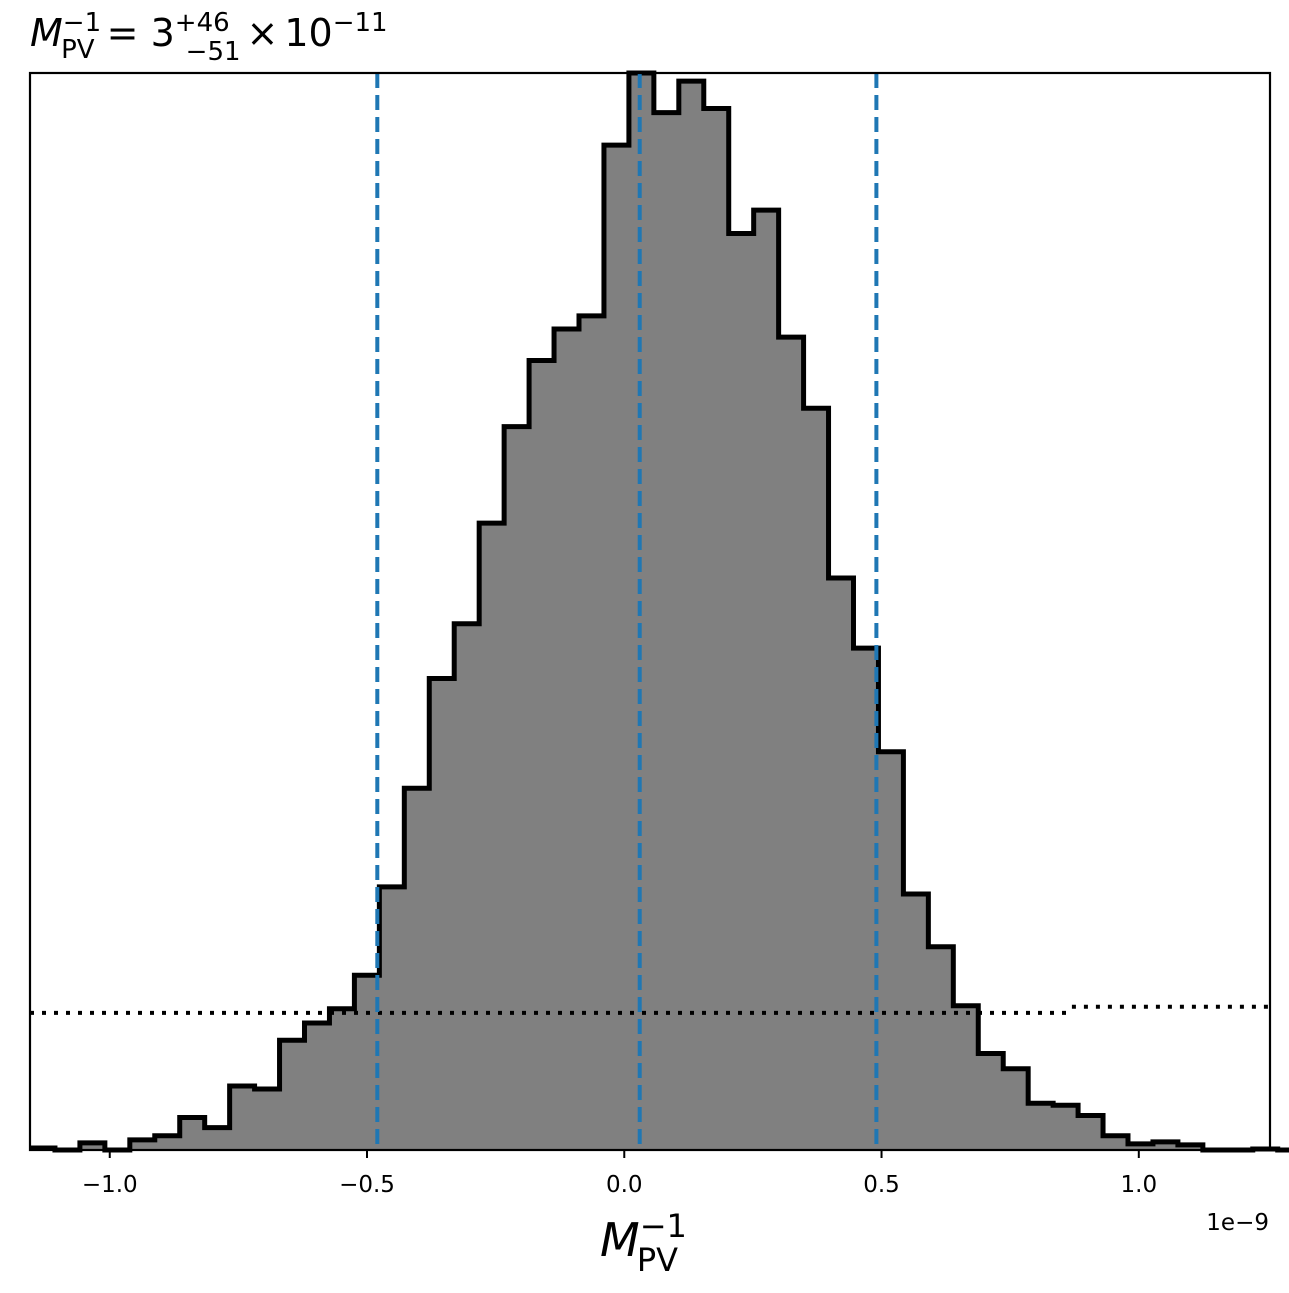 This screenshot has width=1289, height=1293. I want to click on x-tick-label: 0.5, so click(881, 1185).